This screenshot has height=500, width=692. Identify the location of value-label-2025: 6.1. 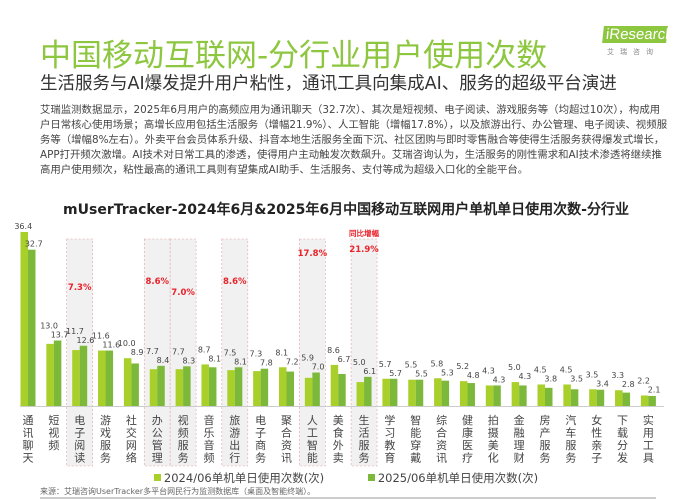
(369, 371).